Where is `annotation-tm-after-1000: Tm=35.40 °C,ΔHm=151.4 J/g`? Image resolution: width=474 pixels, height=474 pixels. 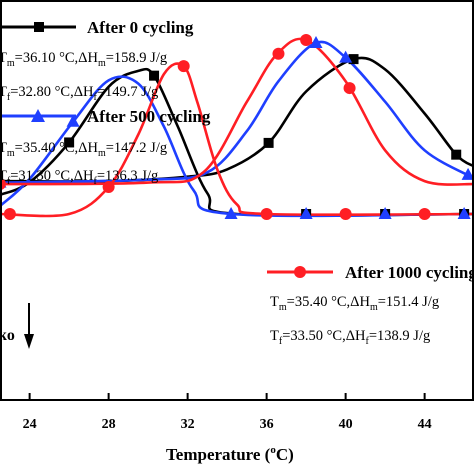 annotation-tm-after-1000: Tm=35.40 °C,ΔHm=151.4 J/g is located at coordinates (354, 303).